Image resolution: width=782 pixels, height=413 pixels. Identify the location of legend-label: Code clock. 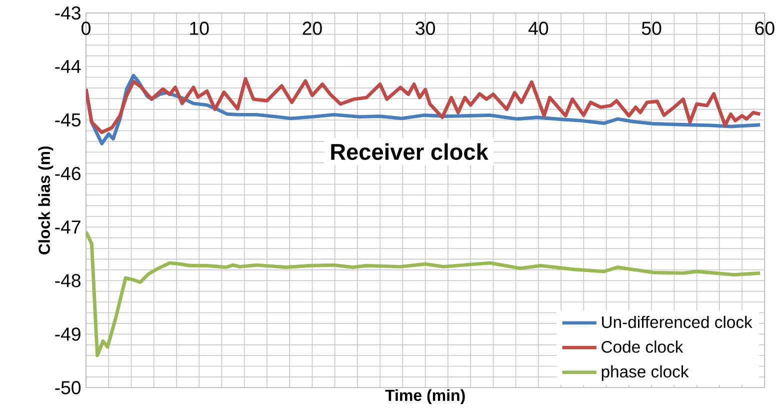
(643, 346).